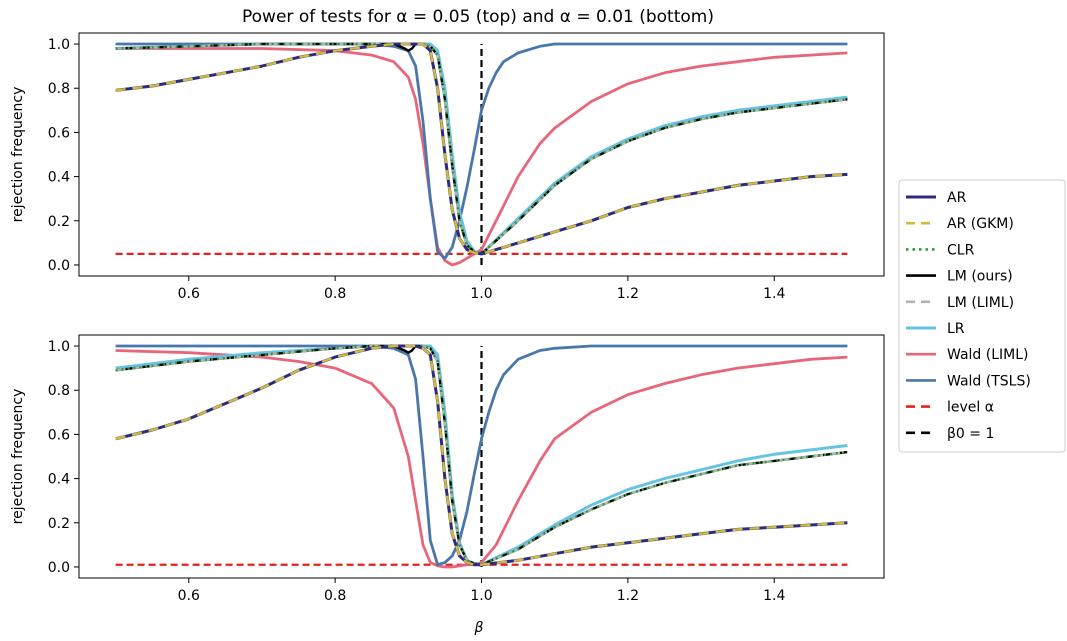  What do you see at coordinates (980, 224) in the screenshot?
I see `legend-label: AR (GKM)` at bounding box center [980, 224].